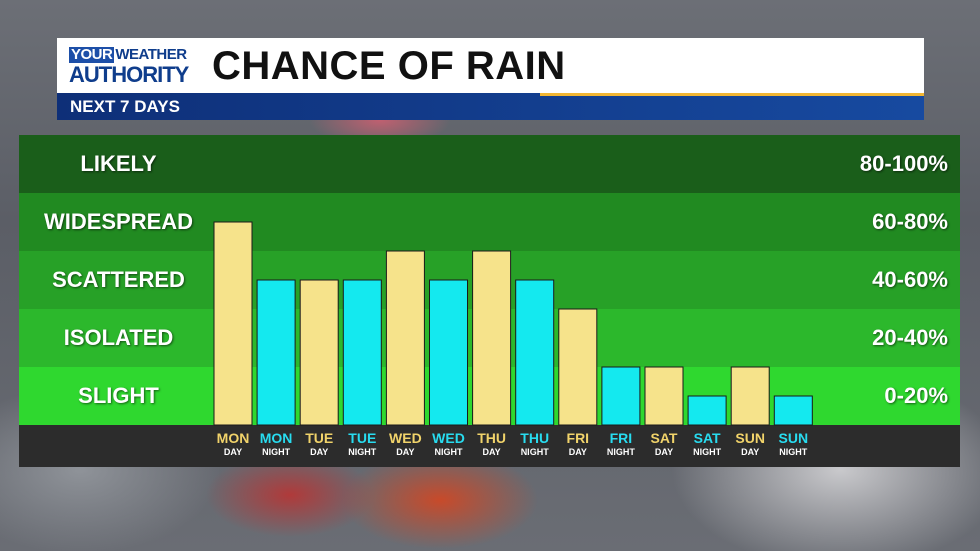  What do you see at coordinates (621, 396) in the screenshot?
I see `bar-fri-night` at bounding box center [621, 396].